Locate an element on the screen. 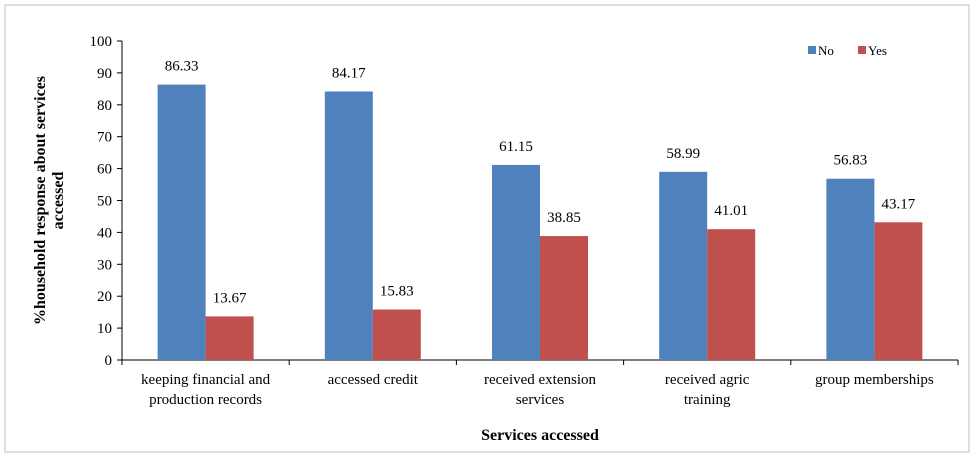  legend-label: Yes is located at coordinates (877, 50).